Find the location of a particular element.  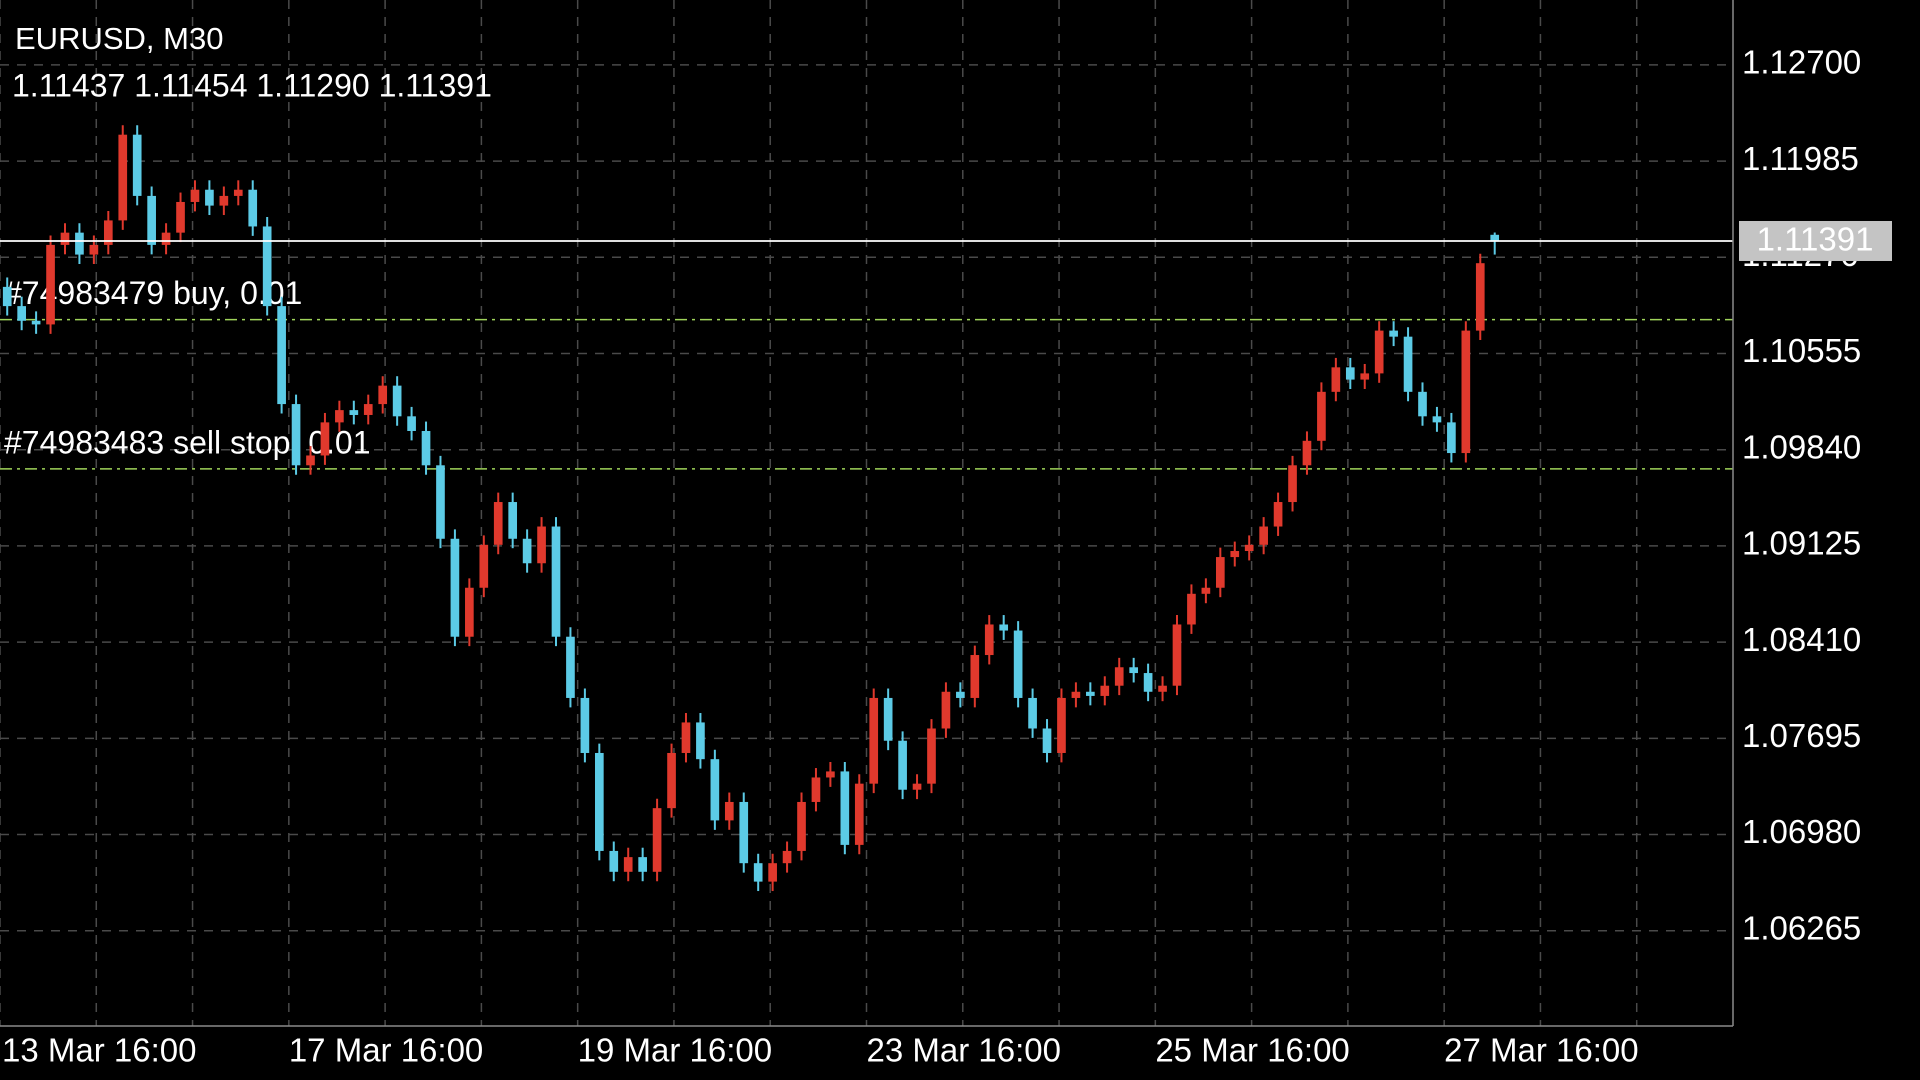

order-label: #74983483 sell stop, 0.01 is located at coordinates (187, 442).